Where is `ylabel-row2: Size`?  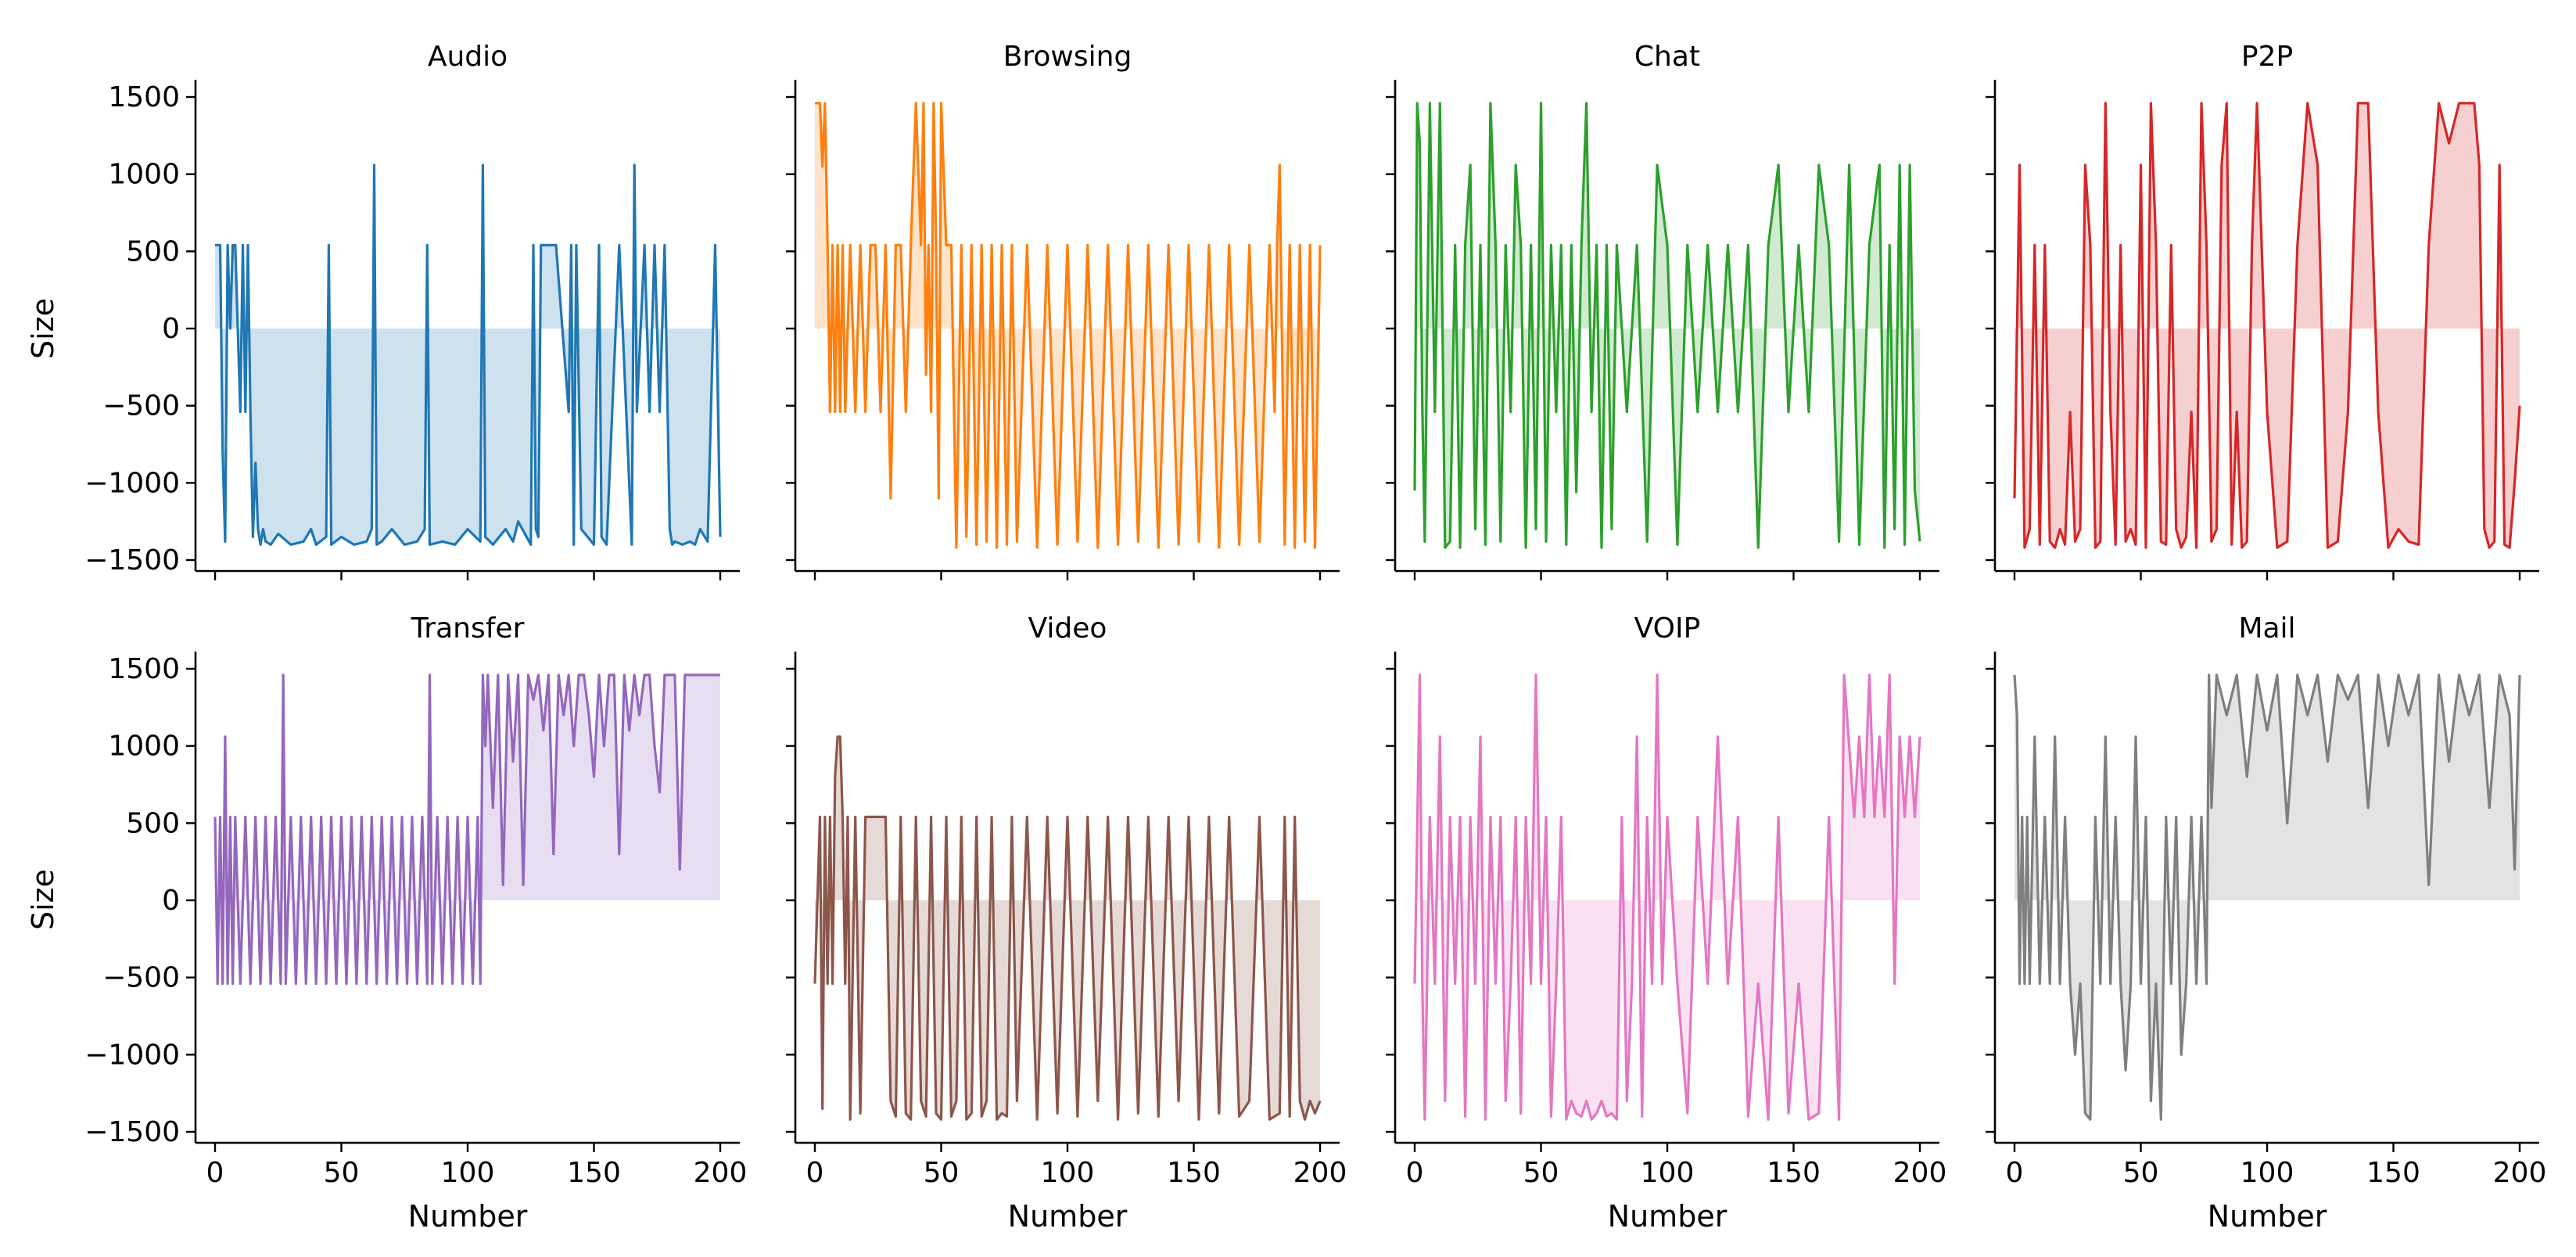 ylabel-row2: Size is located at coordinates (43, 900).